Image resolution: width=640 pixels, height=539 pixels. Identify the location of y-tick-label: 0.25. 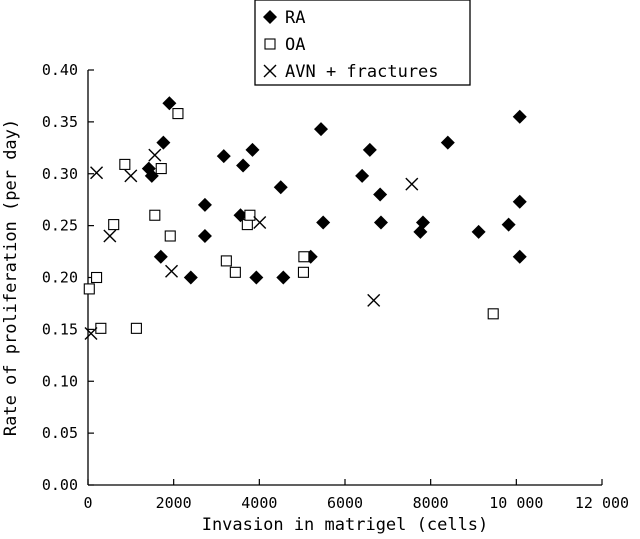
(60, 226).